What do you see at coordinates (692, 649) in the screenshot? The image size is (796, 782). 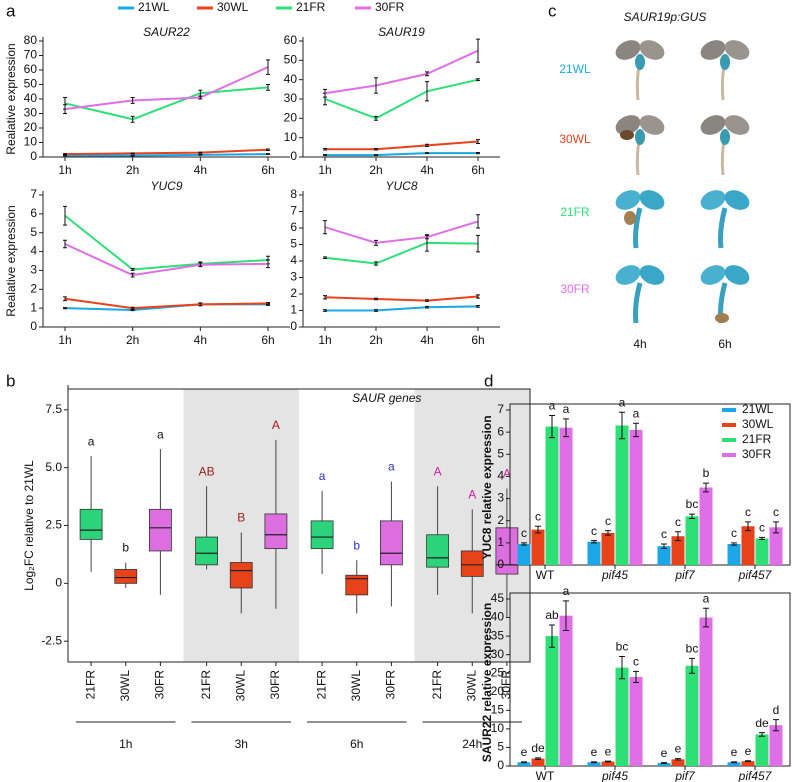 I see `significance-letter: bc` at bounding box center [692, 649].